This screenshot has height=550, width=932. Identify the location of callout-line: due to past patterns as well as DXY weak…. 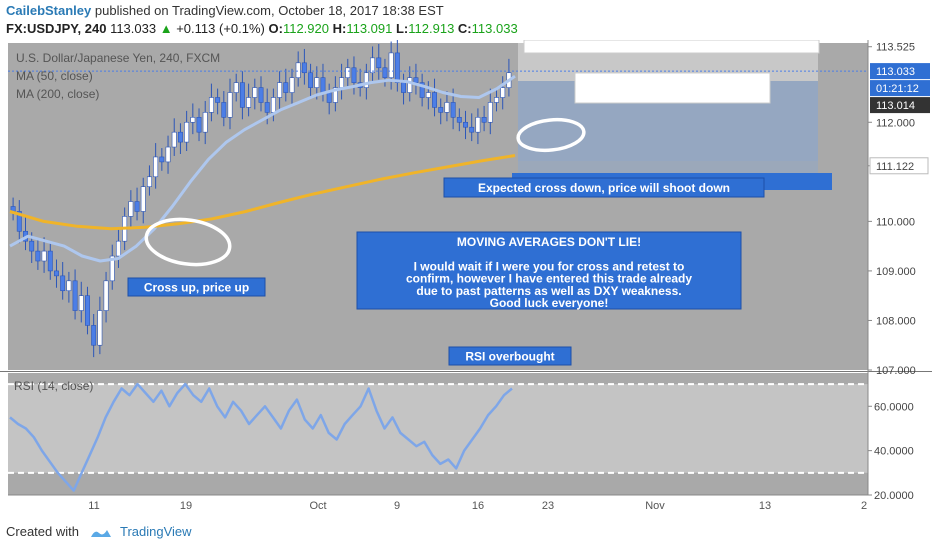
(548, 291).